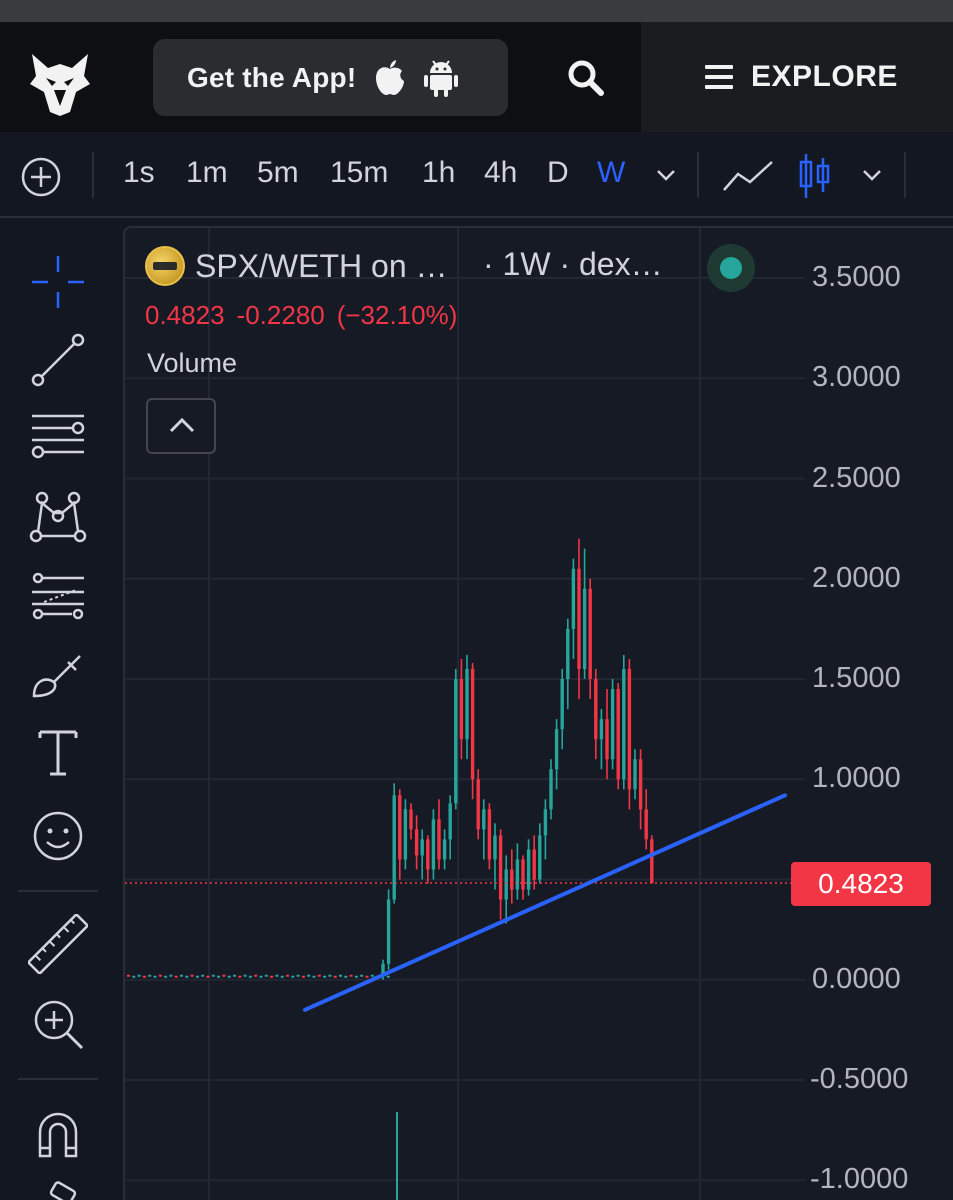 This screenshot has height=1200, width=953. I want to click on get-app-button: Get the App!, so click(330, 77).